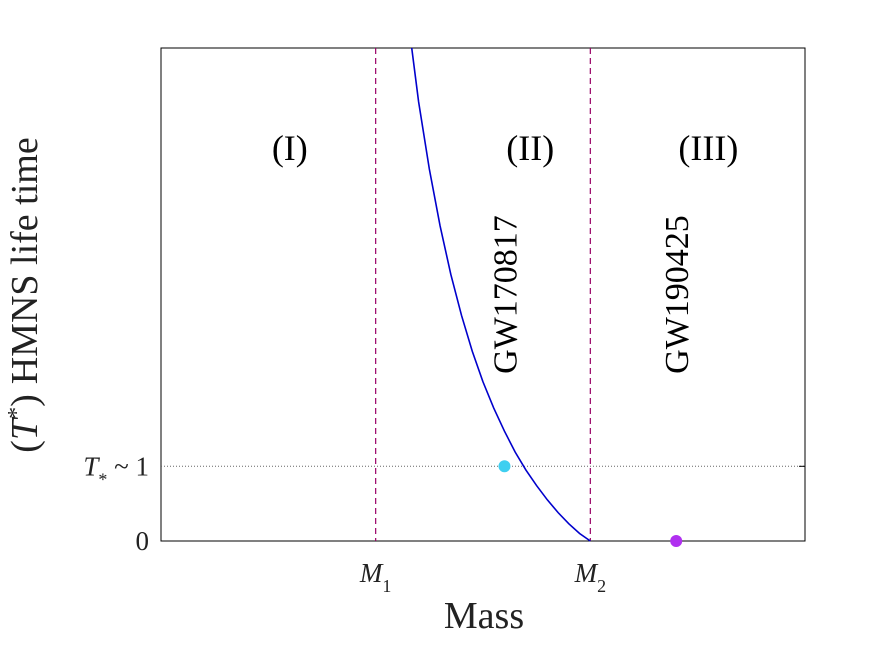  What do you see at coordinates (708, 148) in the screenshot?
I see `region-label-iii: (III)` at bounding box center [708, 148].